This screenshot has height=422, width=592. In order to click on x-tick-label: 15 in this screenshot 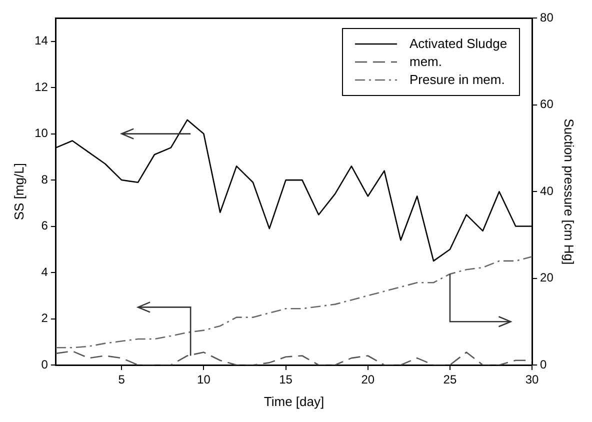, I will do `click(286, 379)`.